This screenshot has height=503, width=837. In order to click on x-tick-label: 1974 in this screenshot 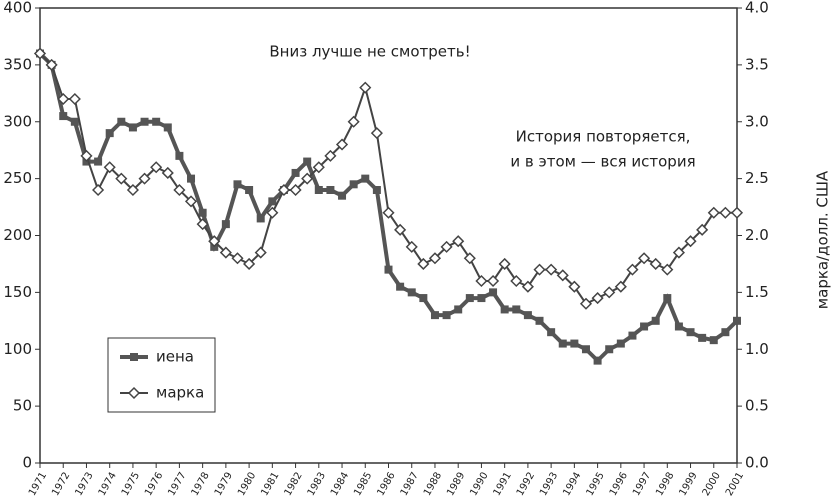, I will do `click(108, 485)`.